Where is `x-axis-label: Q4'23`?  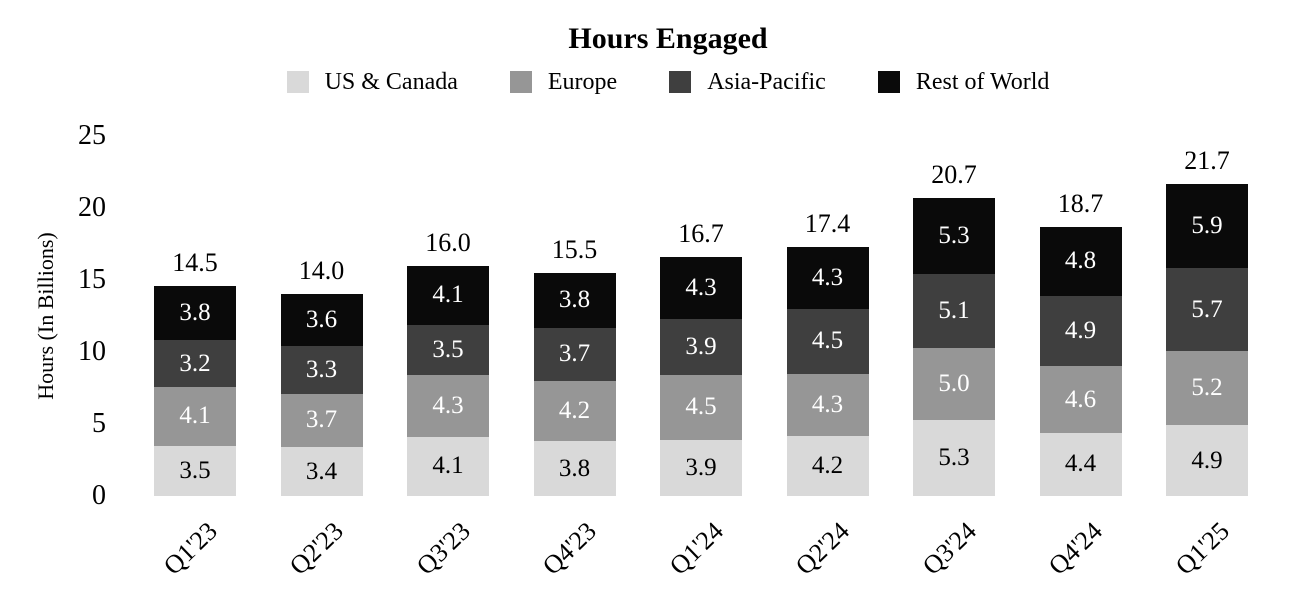
x-axis-label: Q4'23 is located at coordinates (569, 548).